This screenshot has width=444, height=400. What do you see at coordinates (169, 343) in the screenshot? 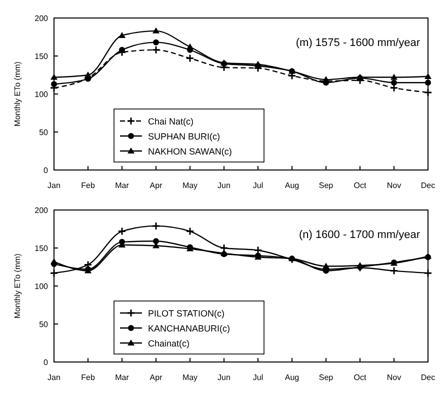
I see `legend-label: Chainat(c)` at bounding box center [169, 343].